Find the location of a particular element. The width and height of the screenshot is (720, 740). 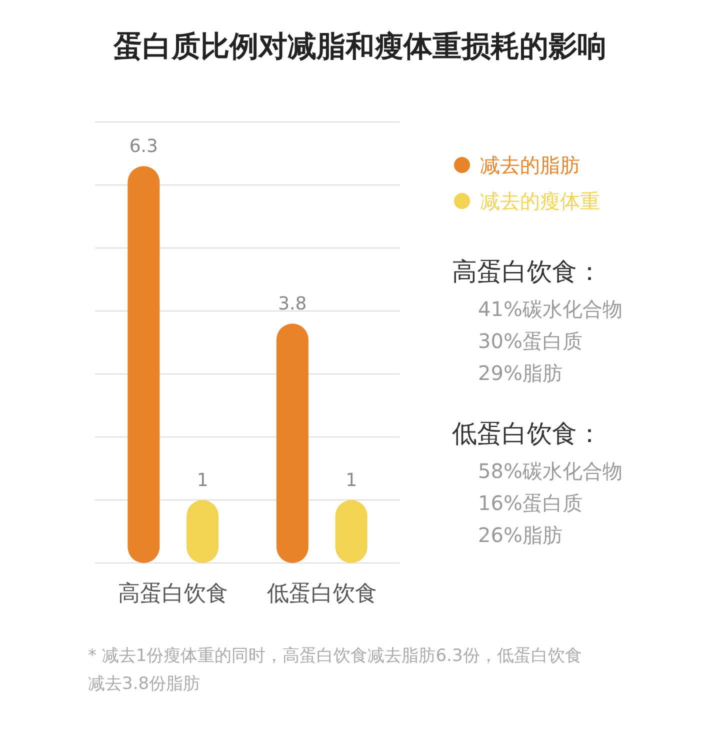

chart-title: 蛋白质比例对减脂和瘦体重损耗的影响 is located at coordinates (359, 46).